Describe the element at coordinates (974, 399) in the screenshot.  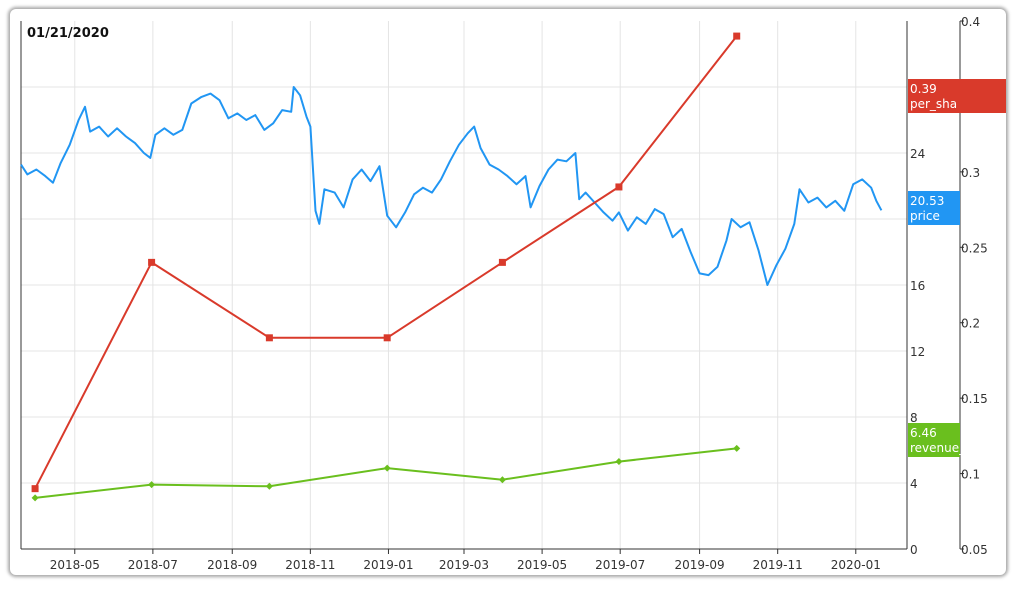
I see `right-tick-label: 0.15` at that location.